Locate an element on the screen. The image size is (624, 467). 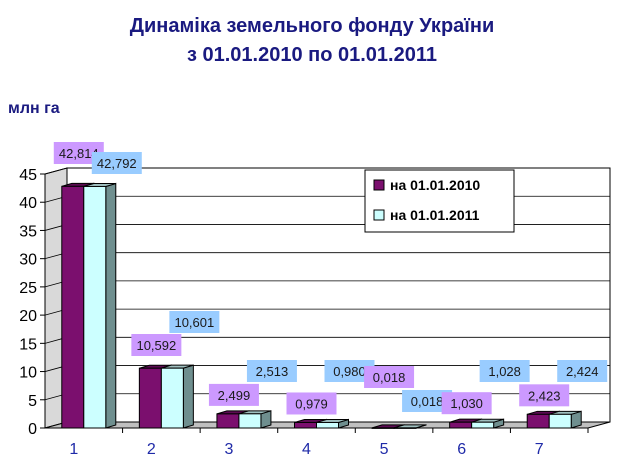
x-tick-label: 2 is located at coordinates (151, 449).